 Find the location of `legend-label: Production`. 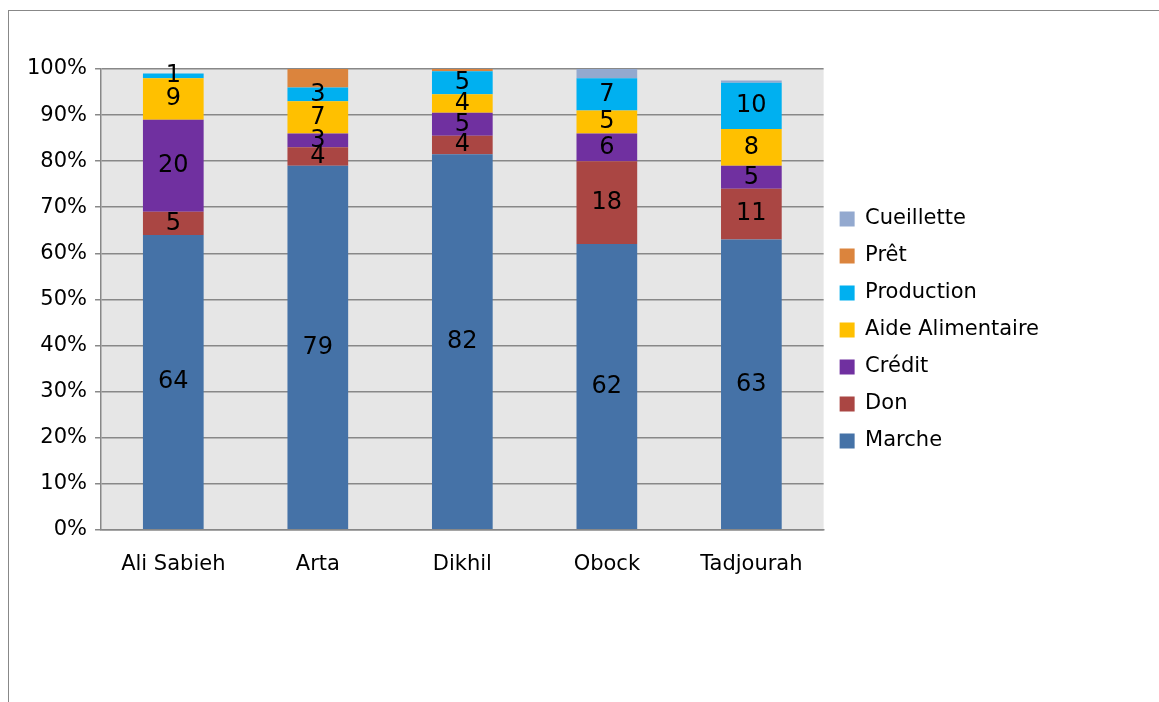

legend-label: Production is located at coordinates (921, 291).